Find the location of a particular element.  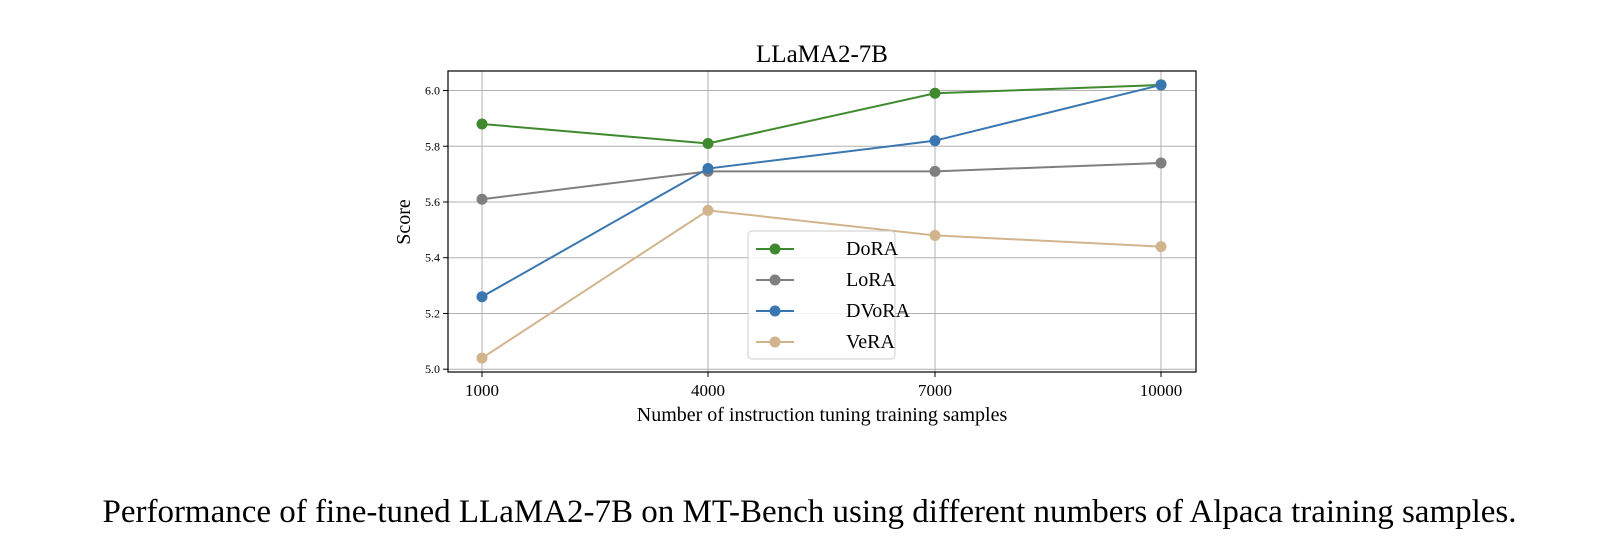

y-tick-label: 5.4 is located at coordinates (432, 258).